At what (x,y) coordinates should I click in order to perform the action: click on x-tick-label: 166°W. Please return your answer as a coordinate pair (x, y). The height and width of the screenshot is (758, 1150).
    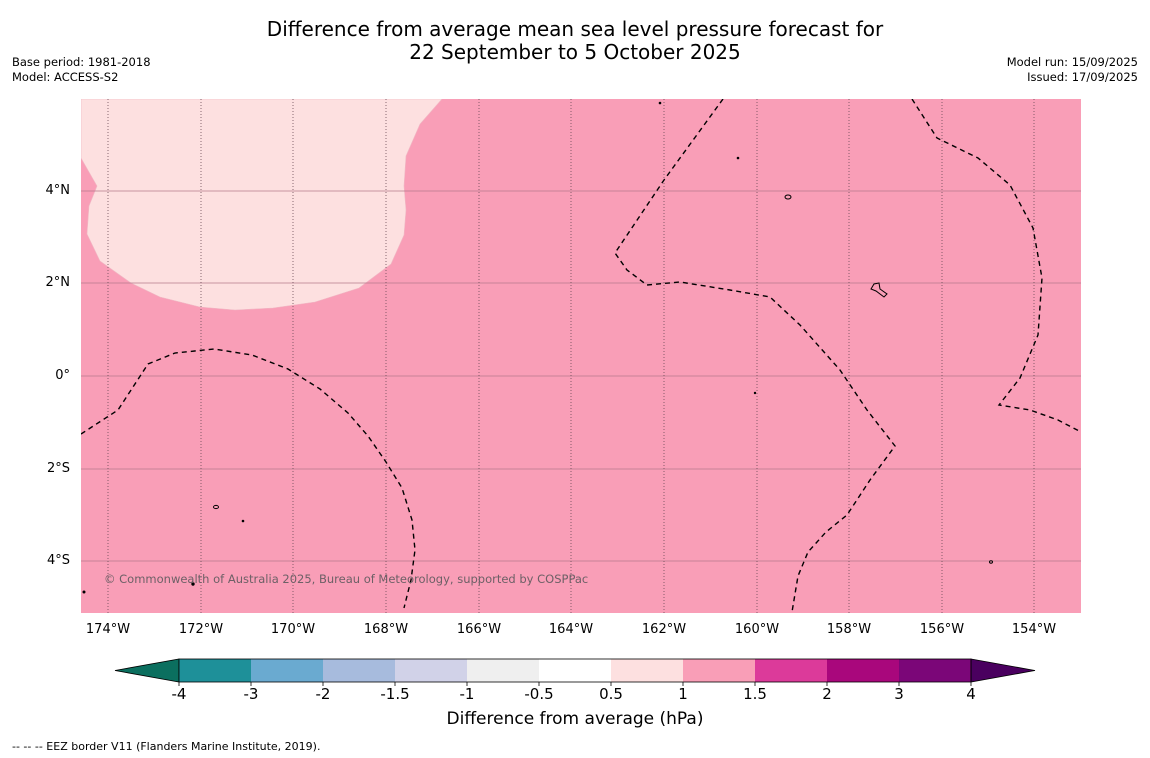
    Looking at the image, I should click on (479, 629).